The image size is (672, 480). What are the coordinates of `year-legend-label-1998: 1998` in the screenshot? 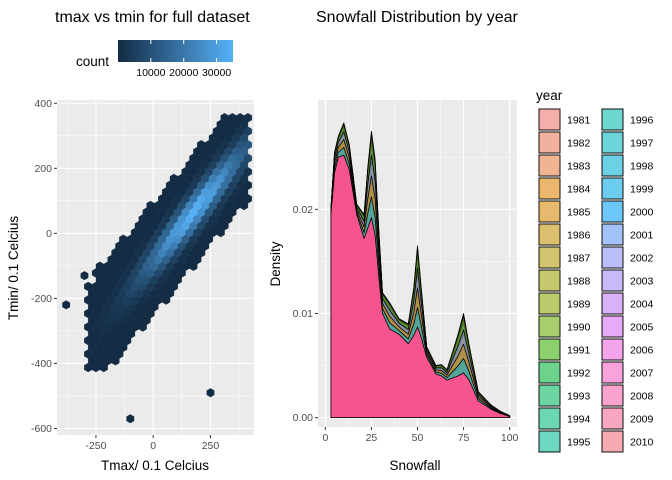 It's located at (642, 167).